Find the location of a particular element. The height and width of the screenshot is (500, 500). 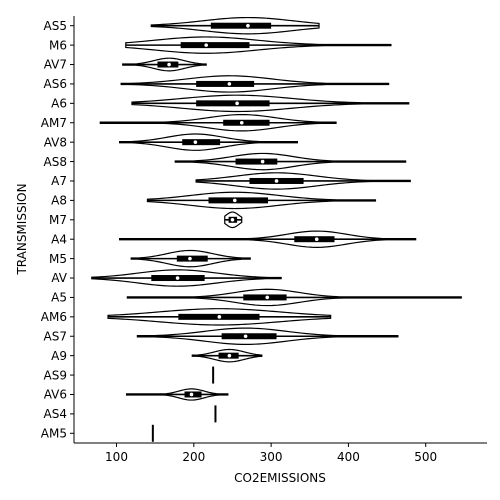

violin-a7 is located at coordinates (303, 181).